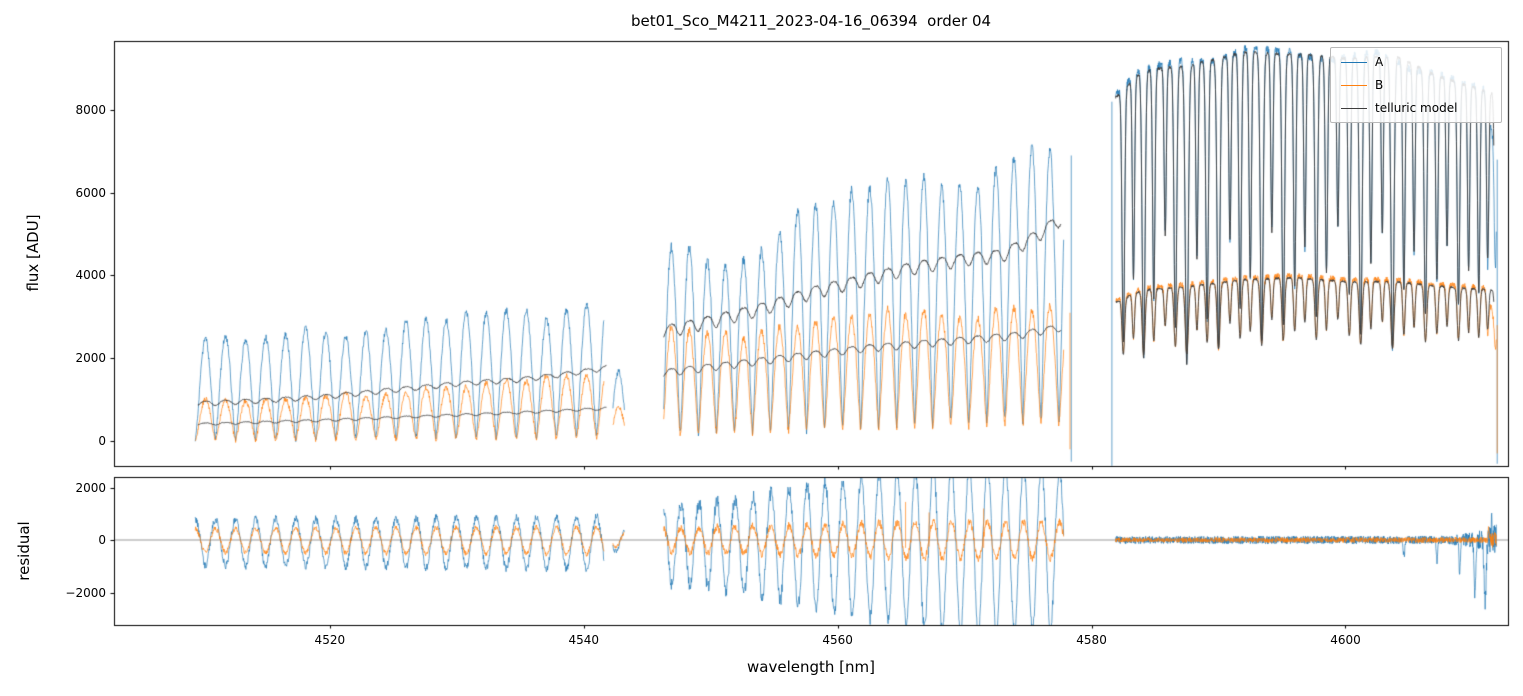 The height and width of the screenshot is (696, 1523). What do you see at coordinates (584, 640) in the screenshot?
I see `x-tick-label: 4540` at bounding box center [584, 640].